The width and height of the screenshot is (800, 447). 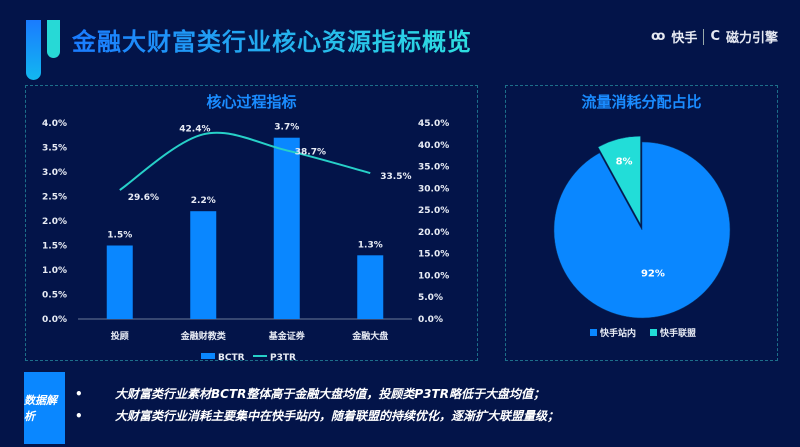 I want to click on chart-title: 核心过程指标, so click(x=251, y=102).